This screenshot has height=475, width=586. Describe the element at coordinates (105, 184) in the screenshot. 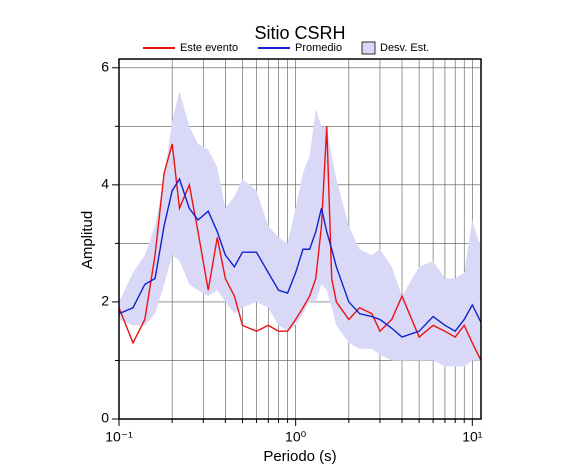

I see `y-tick-label: 4` at that location.